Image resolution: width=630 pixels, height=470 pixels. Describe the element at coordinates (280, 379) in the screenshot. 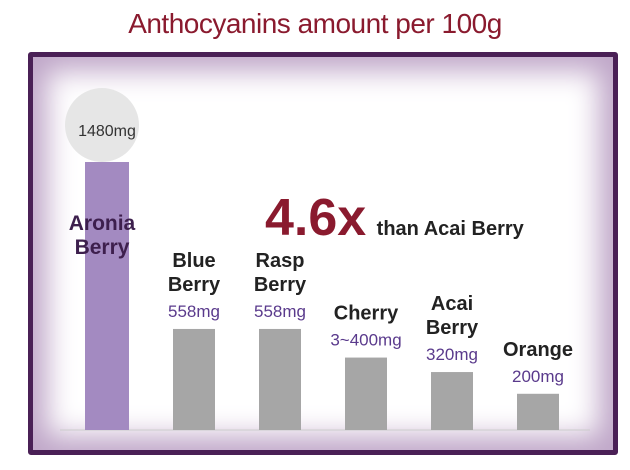

I see `bar-rasp-berry` at that location.